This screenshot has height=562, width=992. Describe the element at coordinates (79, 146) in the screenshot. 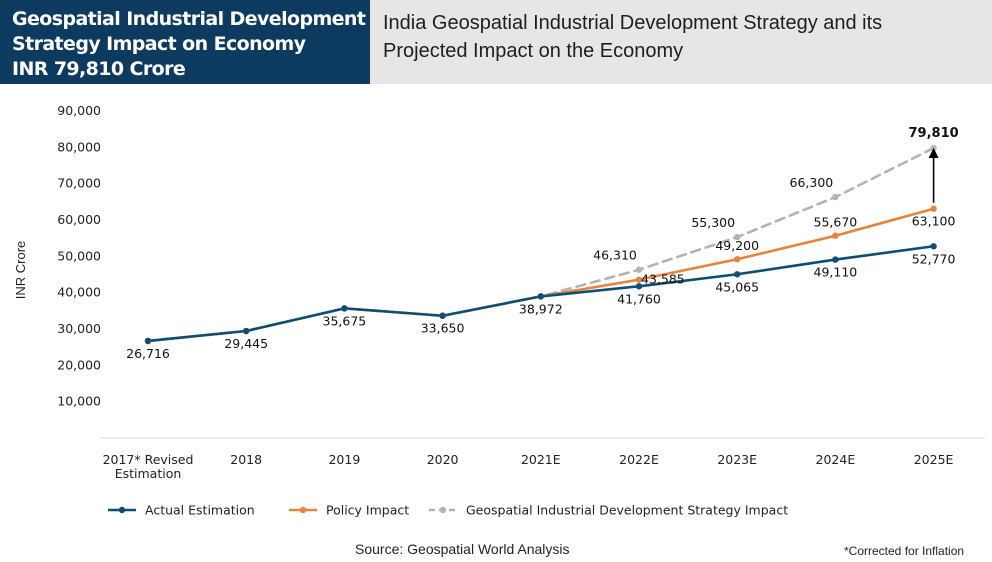

I see `y-tick-label: 80,000` at that location.